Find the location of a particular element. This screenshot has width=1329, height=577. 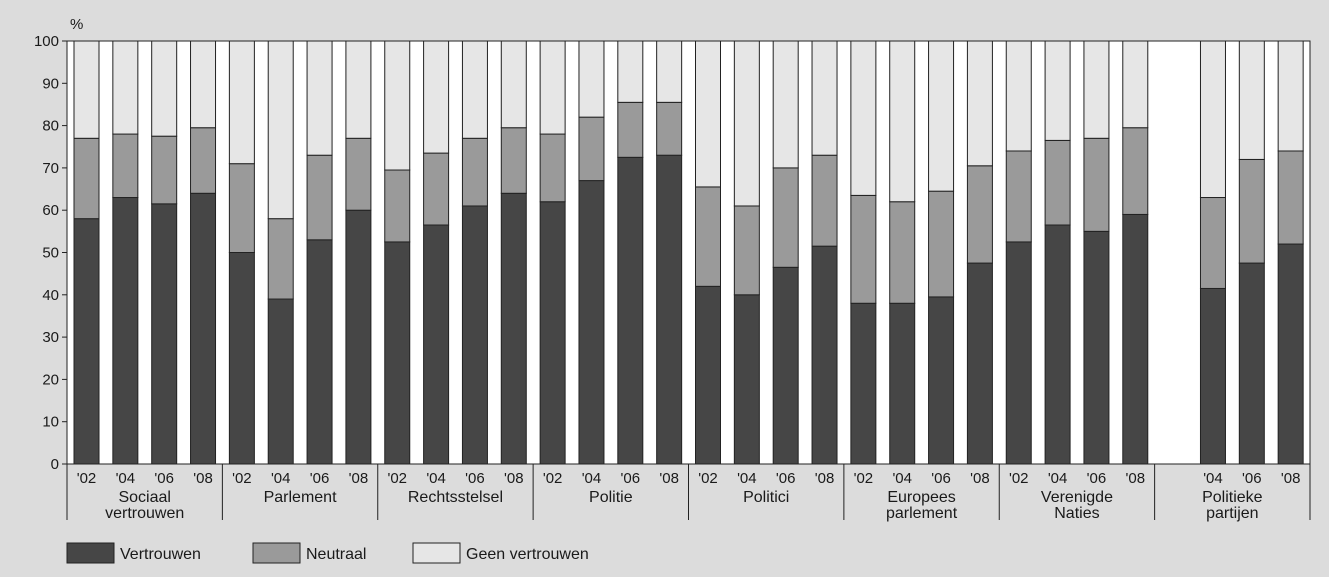

group-label: Rechtsstelsel is located at coordinates (455, 497).